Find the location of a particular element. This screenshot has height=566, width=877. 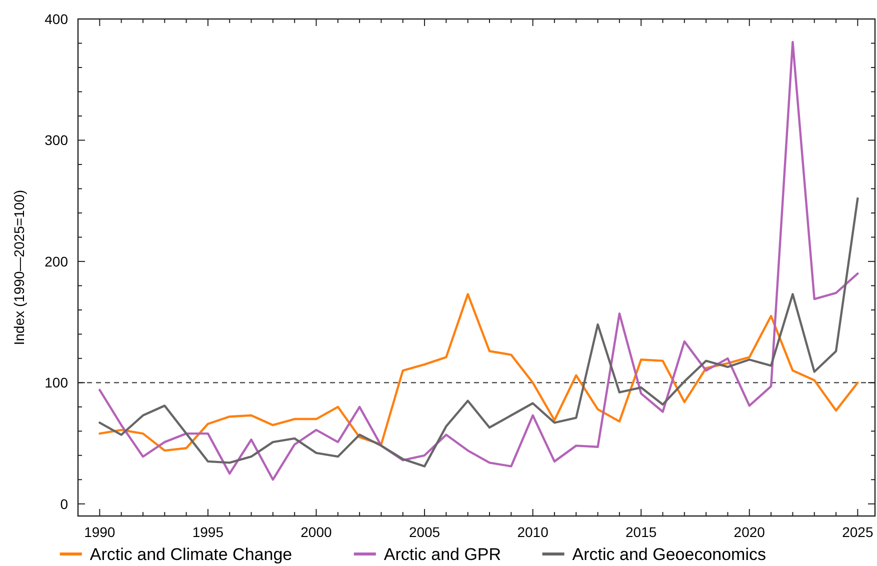

x-tick-label: 2025 is located at coordinates (858, 532).